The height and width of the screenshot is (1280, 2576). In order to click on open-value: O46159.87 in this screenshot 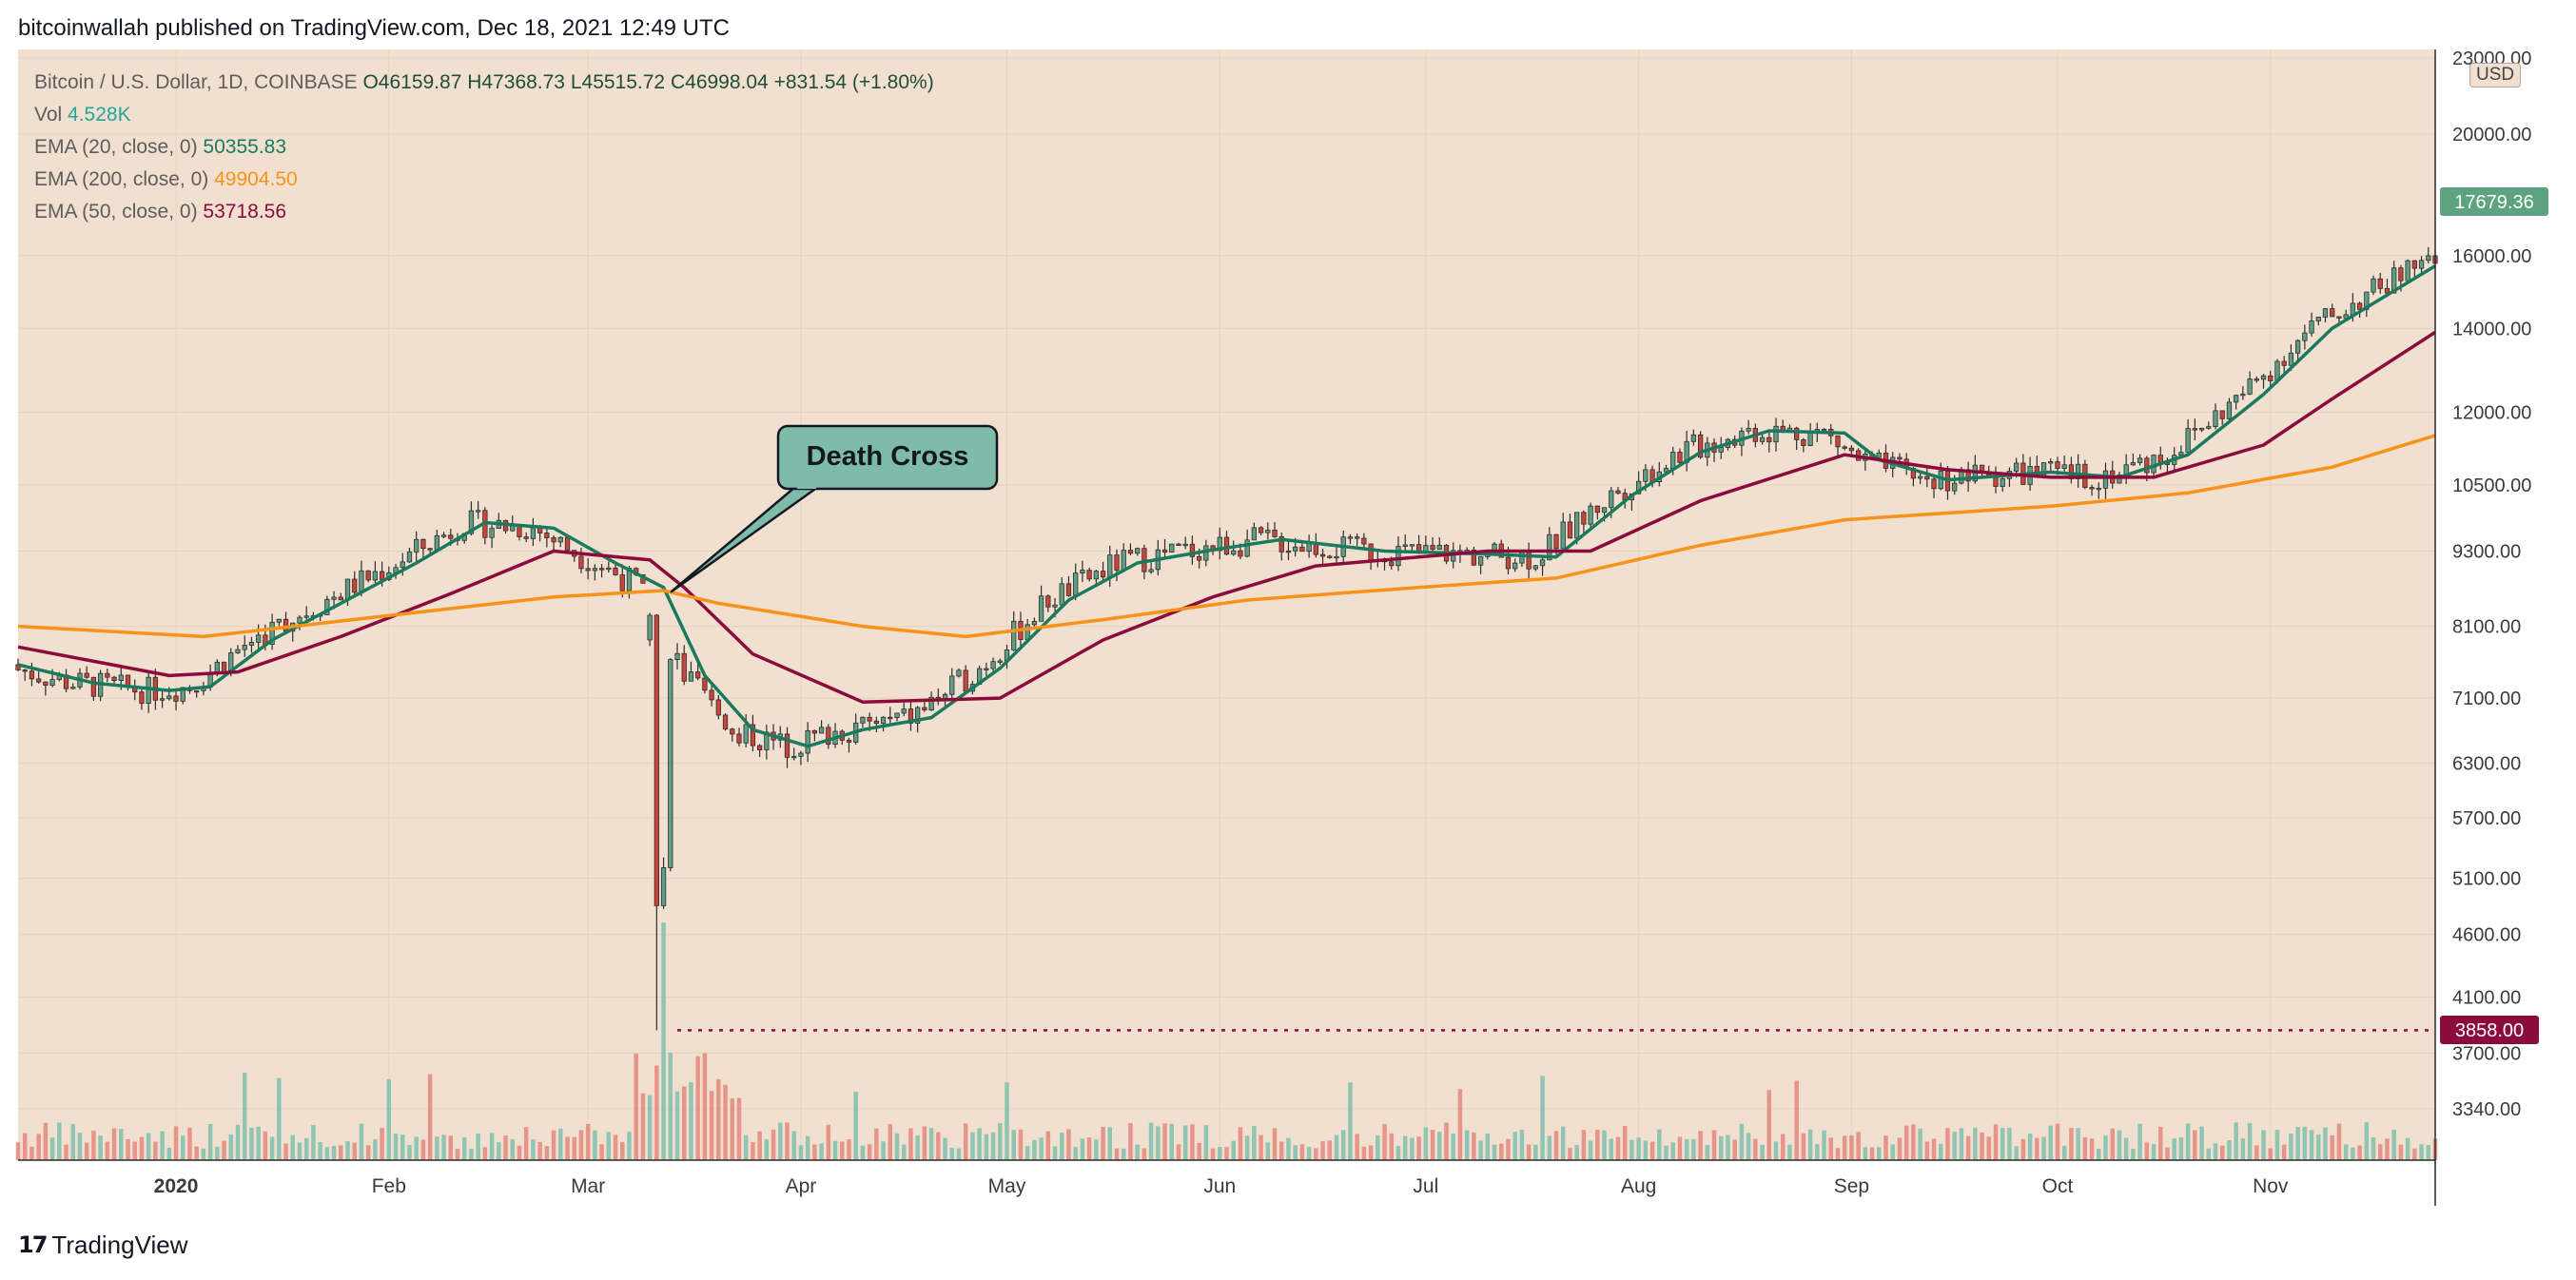, I will do `click(412, 82)`.